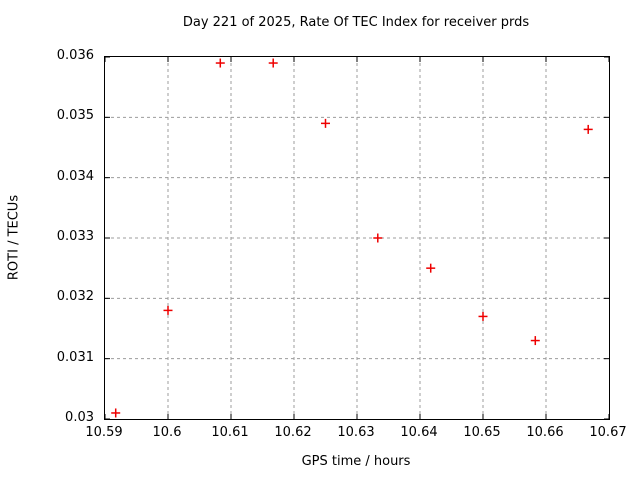 This screenshot has width=640, height=480. Describe the element at coordinates (608, 432) in the screenshot. I see `x-tick-label: 10.67` at that location.